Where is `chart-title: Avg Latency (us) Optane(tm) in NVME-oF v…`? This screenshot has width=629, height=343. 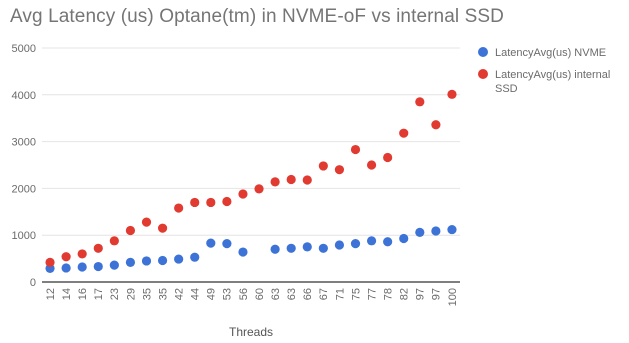 chart-title: Avg Latency (us) Optane(tm) in NVME-oF v… is located at coordinates (257, 16).